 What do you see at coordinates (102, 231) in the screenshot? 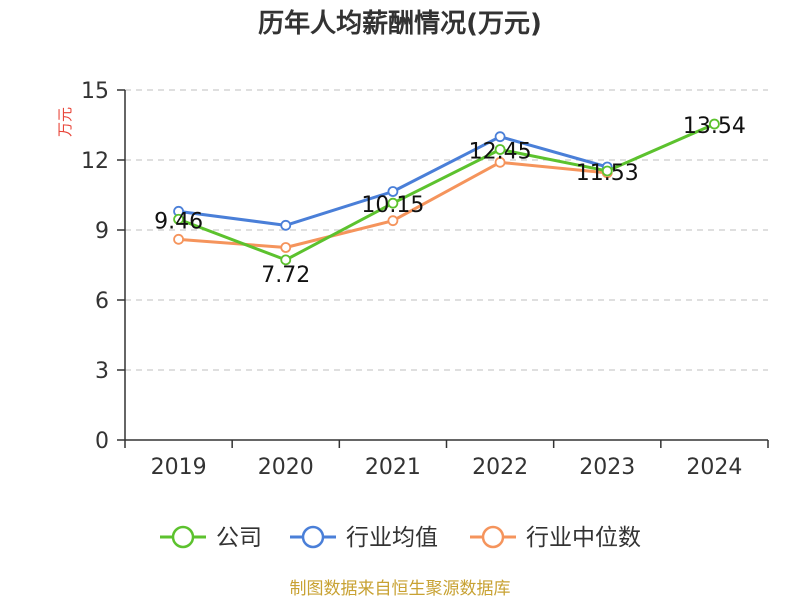
I see `y-tick-label: 9` at bounding box center [102, 231].